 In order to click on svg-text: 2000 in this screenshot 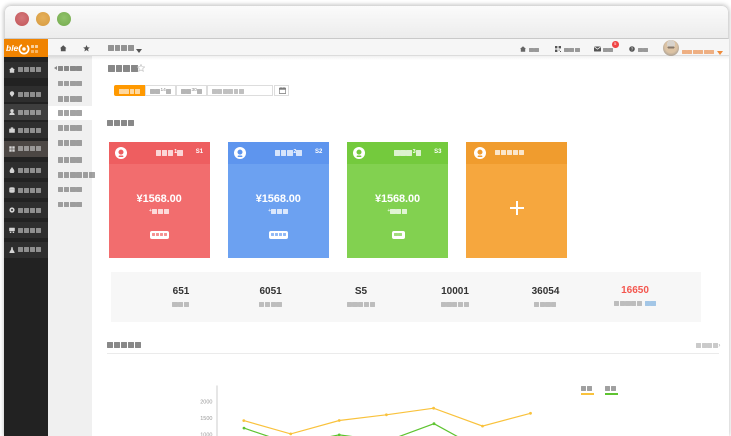, I will do `click(206, 403)`.